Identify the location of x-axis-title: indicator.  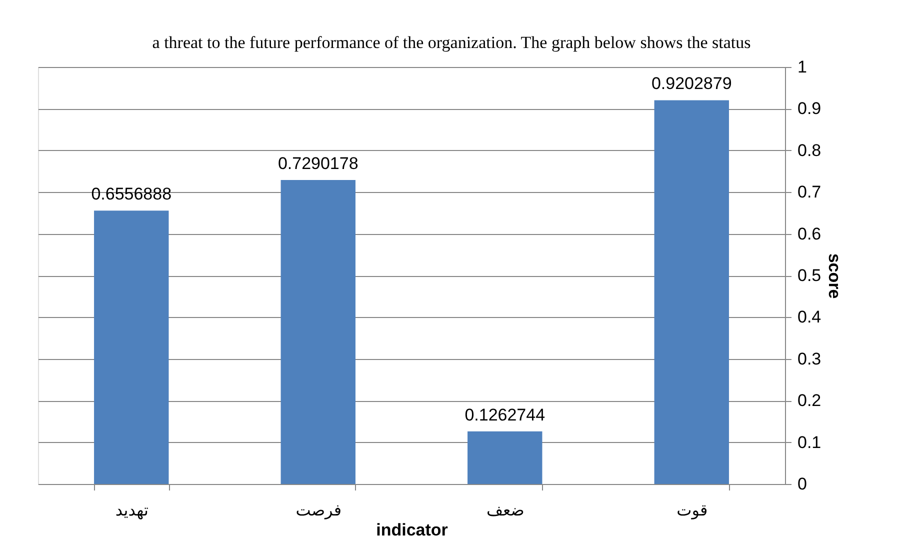
(412, 530).